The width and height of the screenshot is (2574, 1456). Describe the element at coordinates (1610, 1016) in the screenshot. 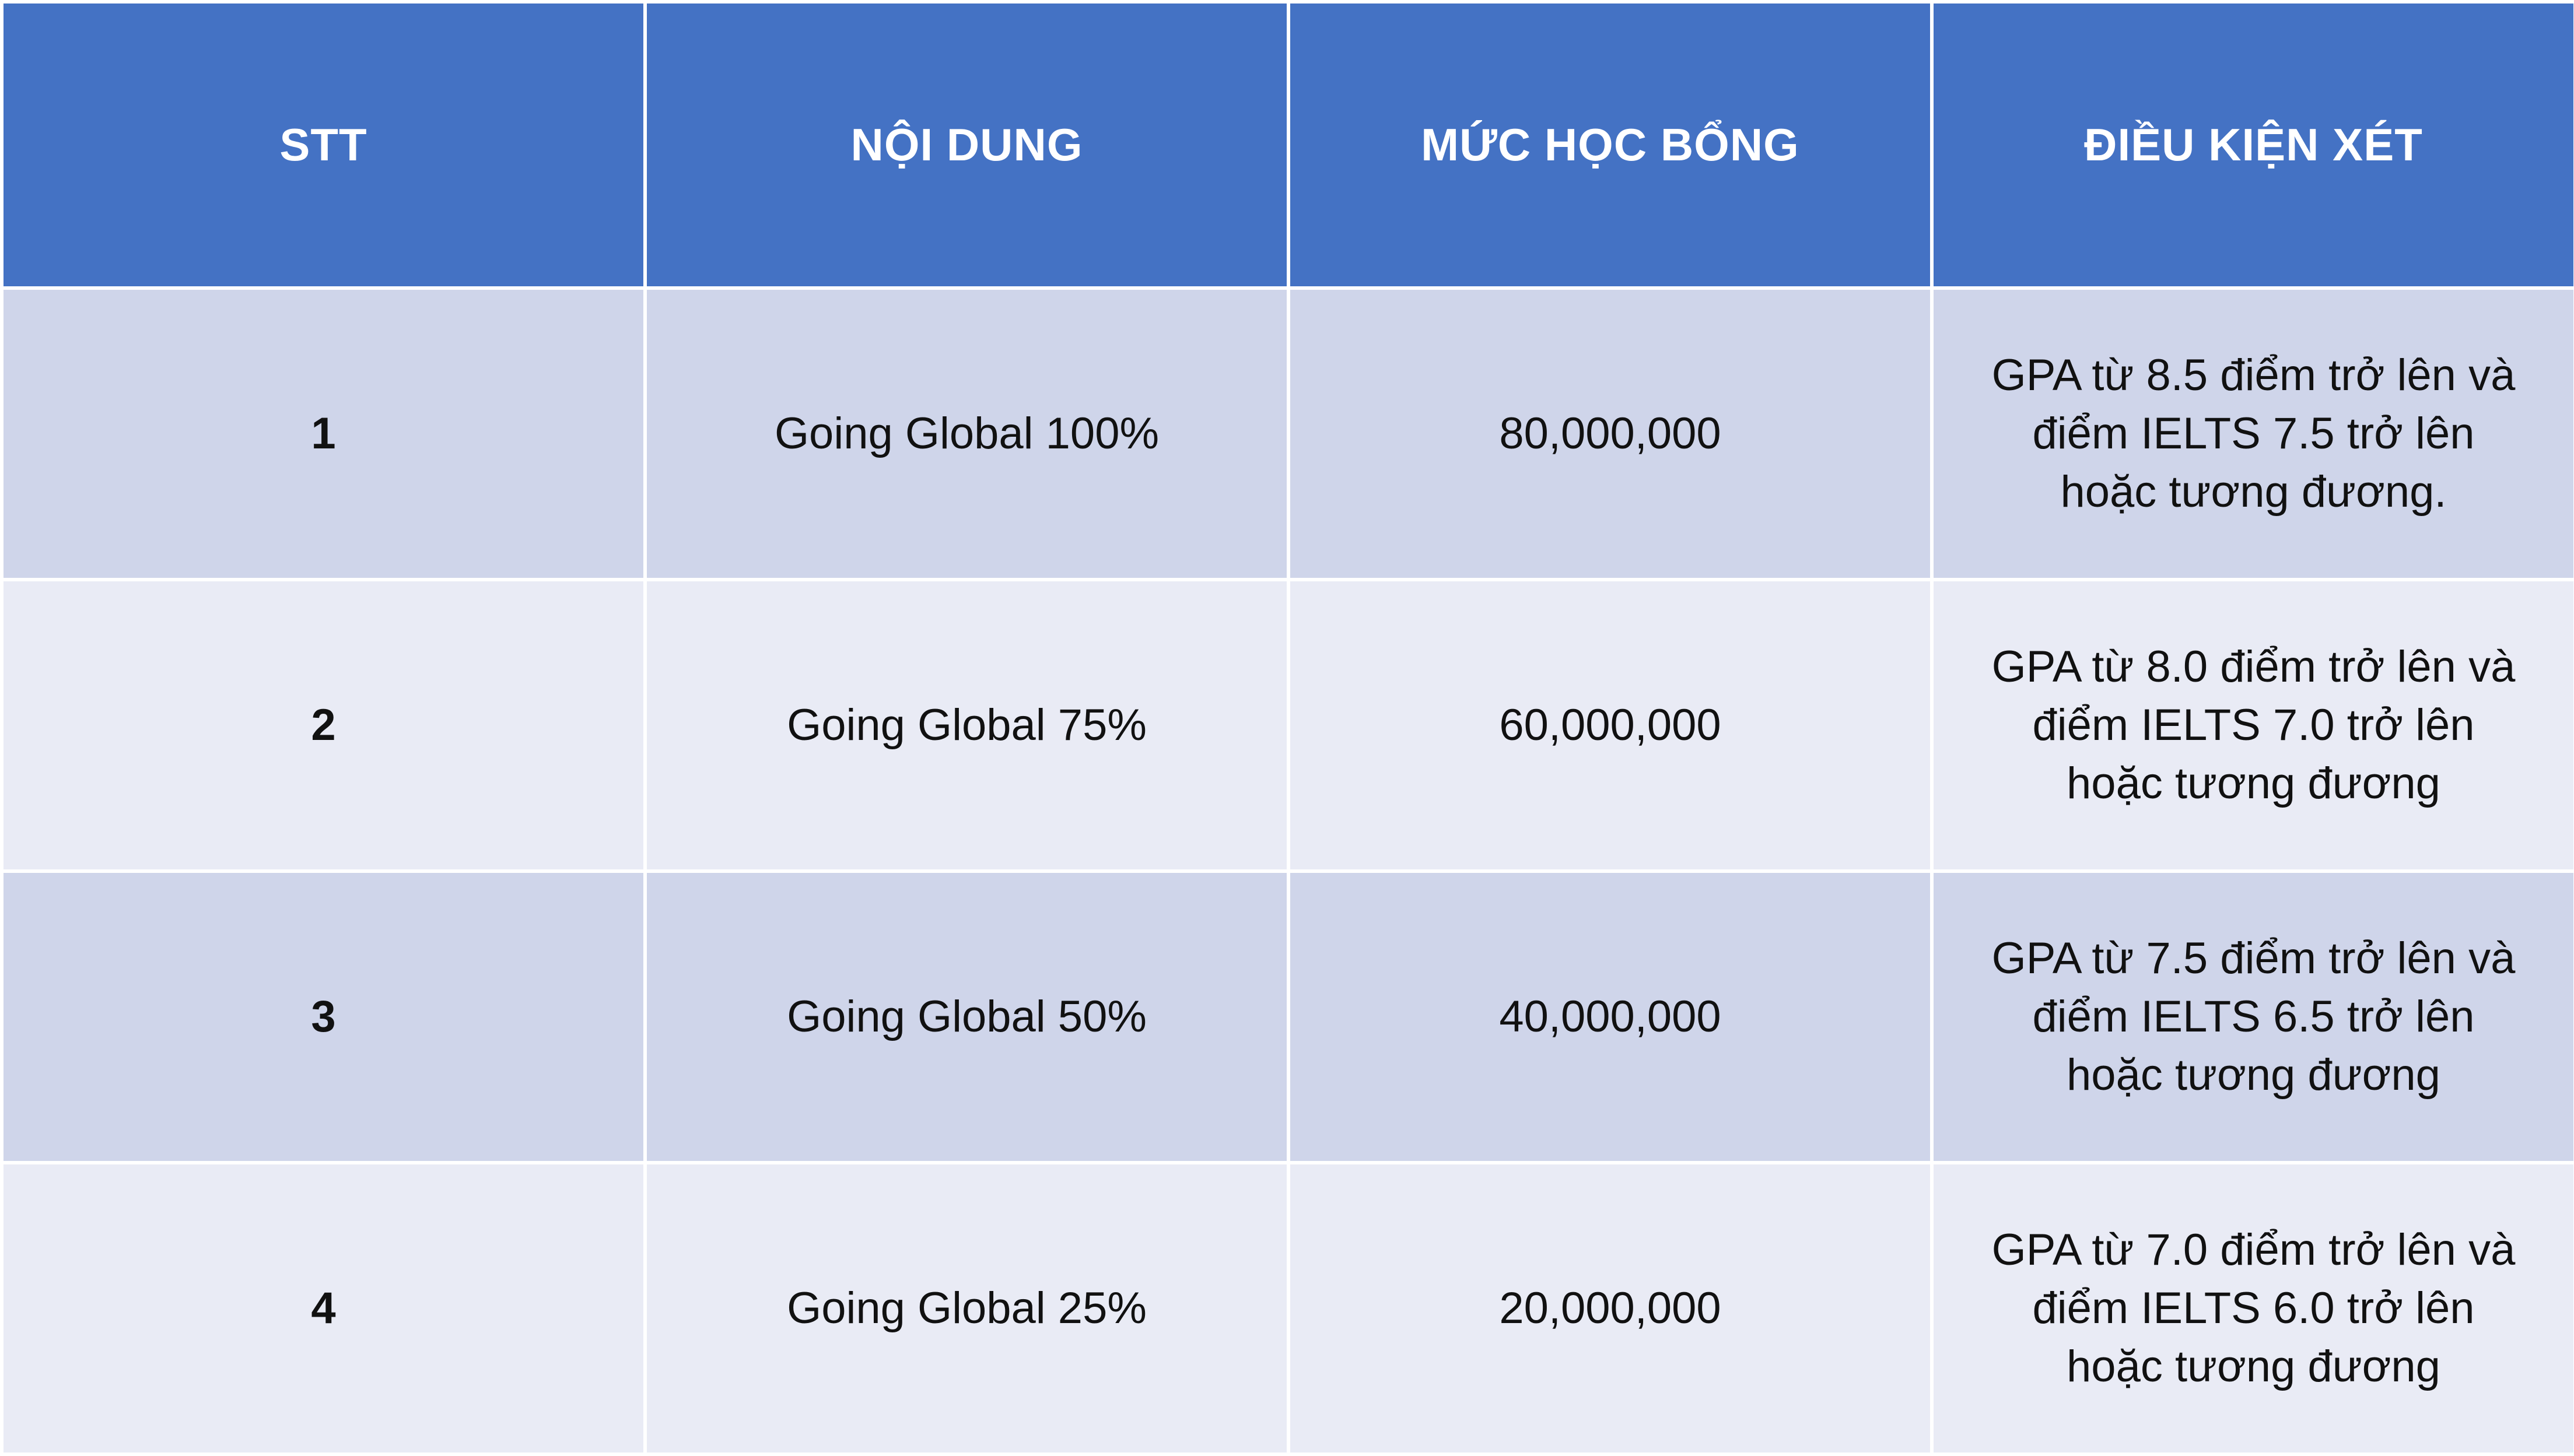

I see `cell-muc-hoc-bong: 40,000,000` at that location.